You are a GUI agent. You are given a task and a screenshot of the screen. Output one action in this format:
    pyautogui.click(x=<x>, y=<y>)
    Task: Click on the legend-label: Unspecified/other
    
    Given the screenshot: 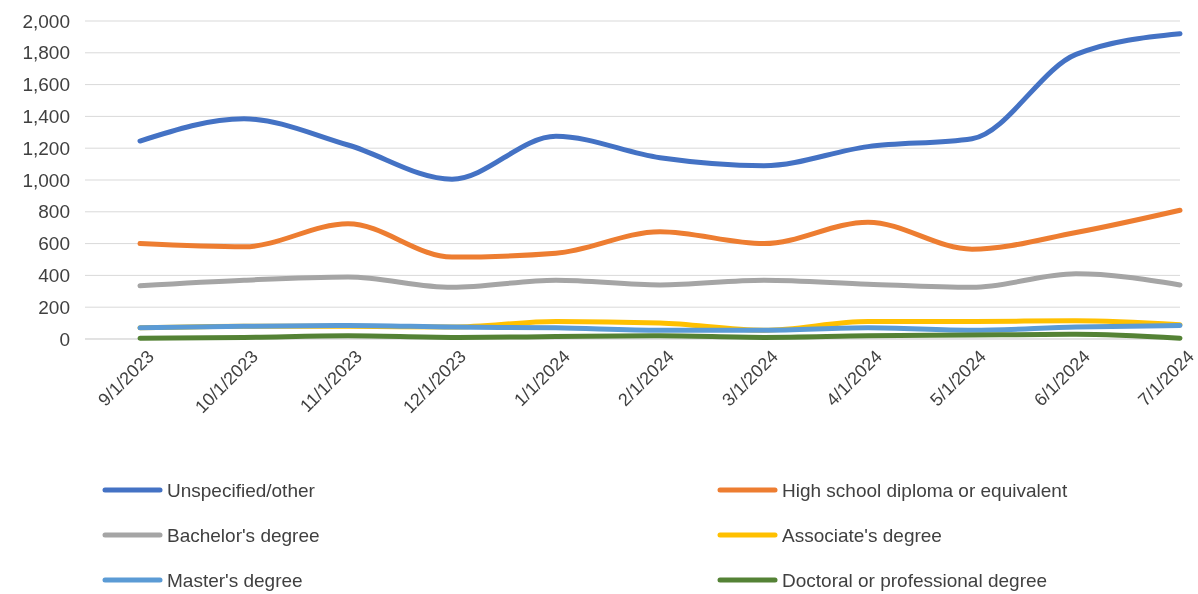 What is the action you would take?
    pyautogui.click(x=241, y=490)
    